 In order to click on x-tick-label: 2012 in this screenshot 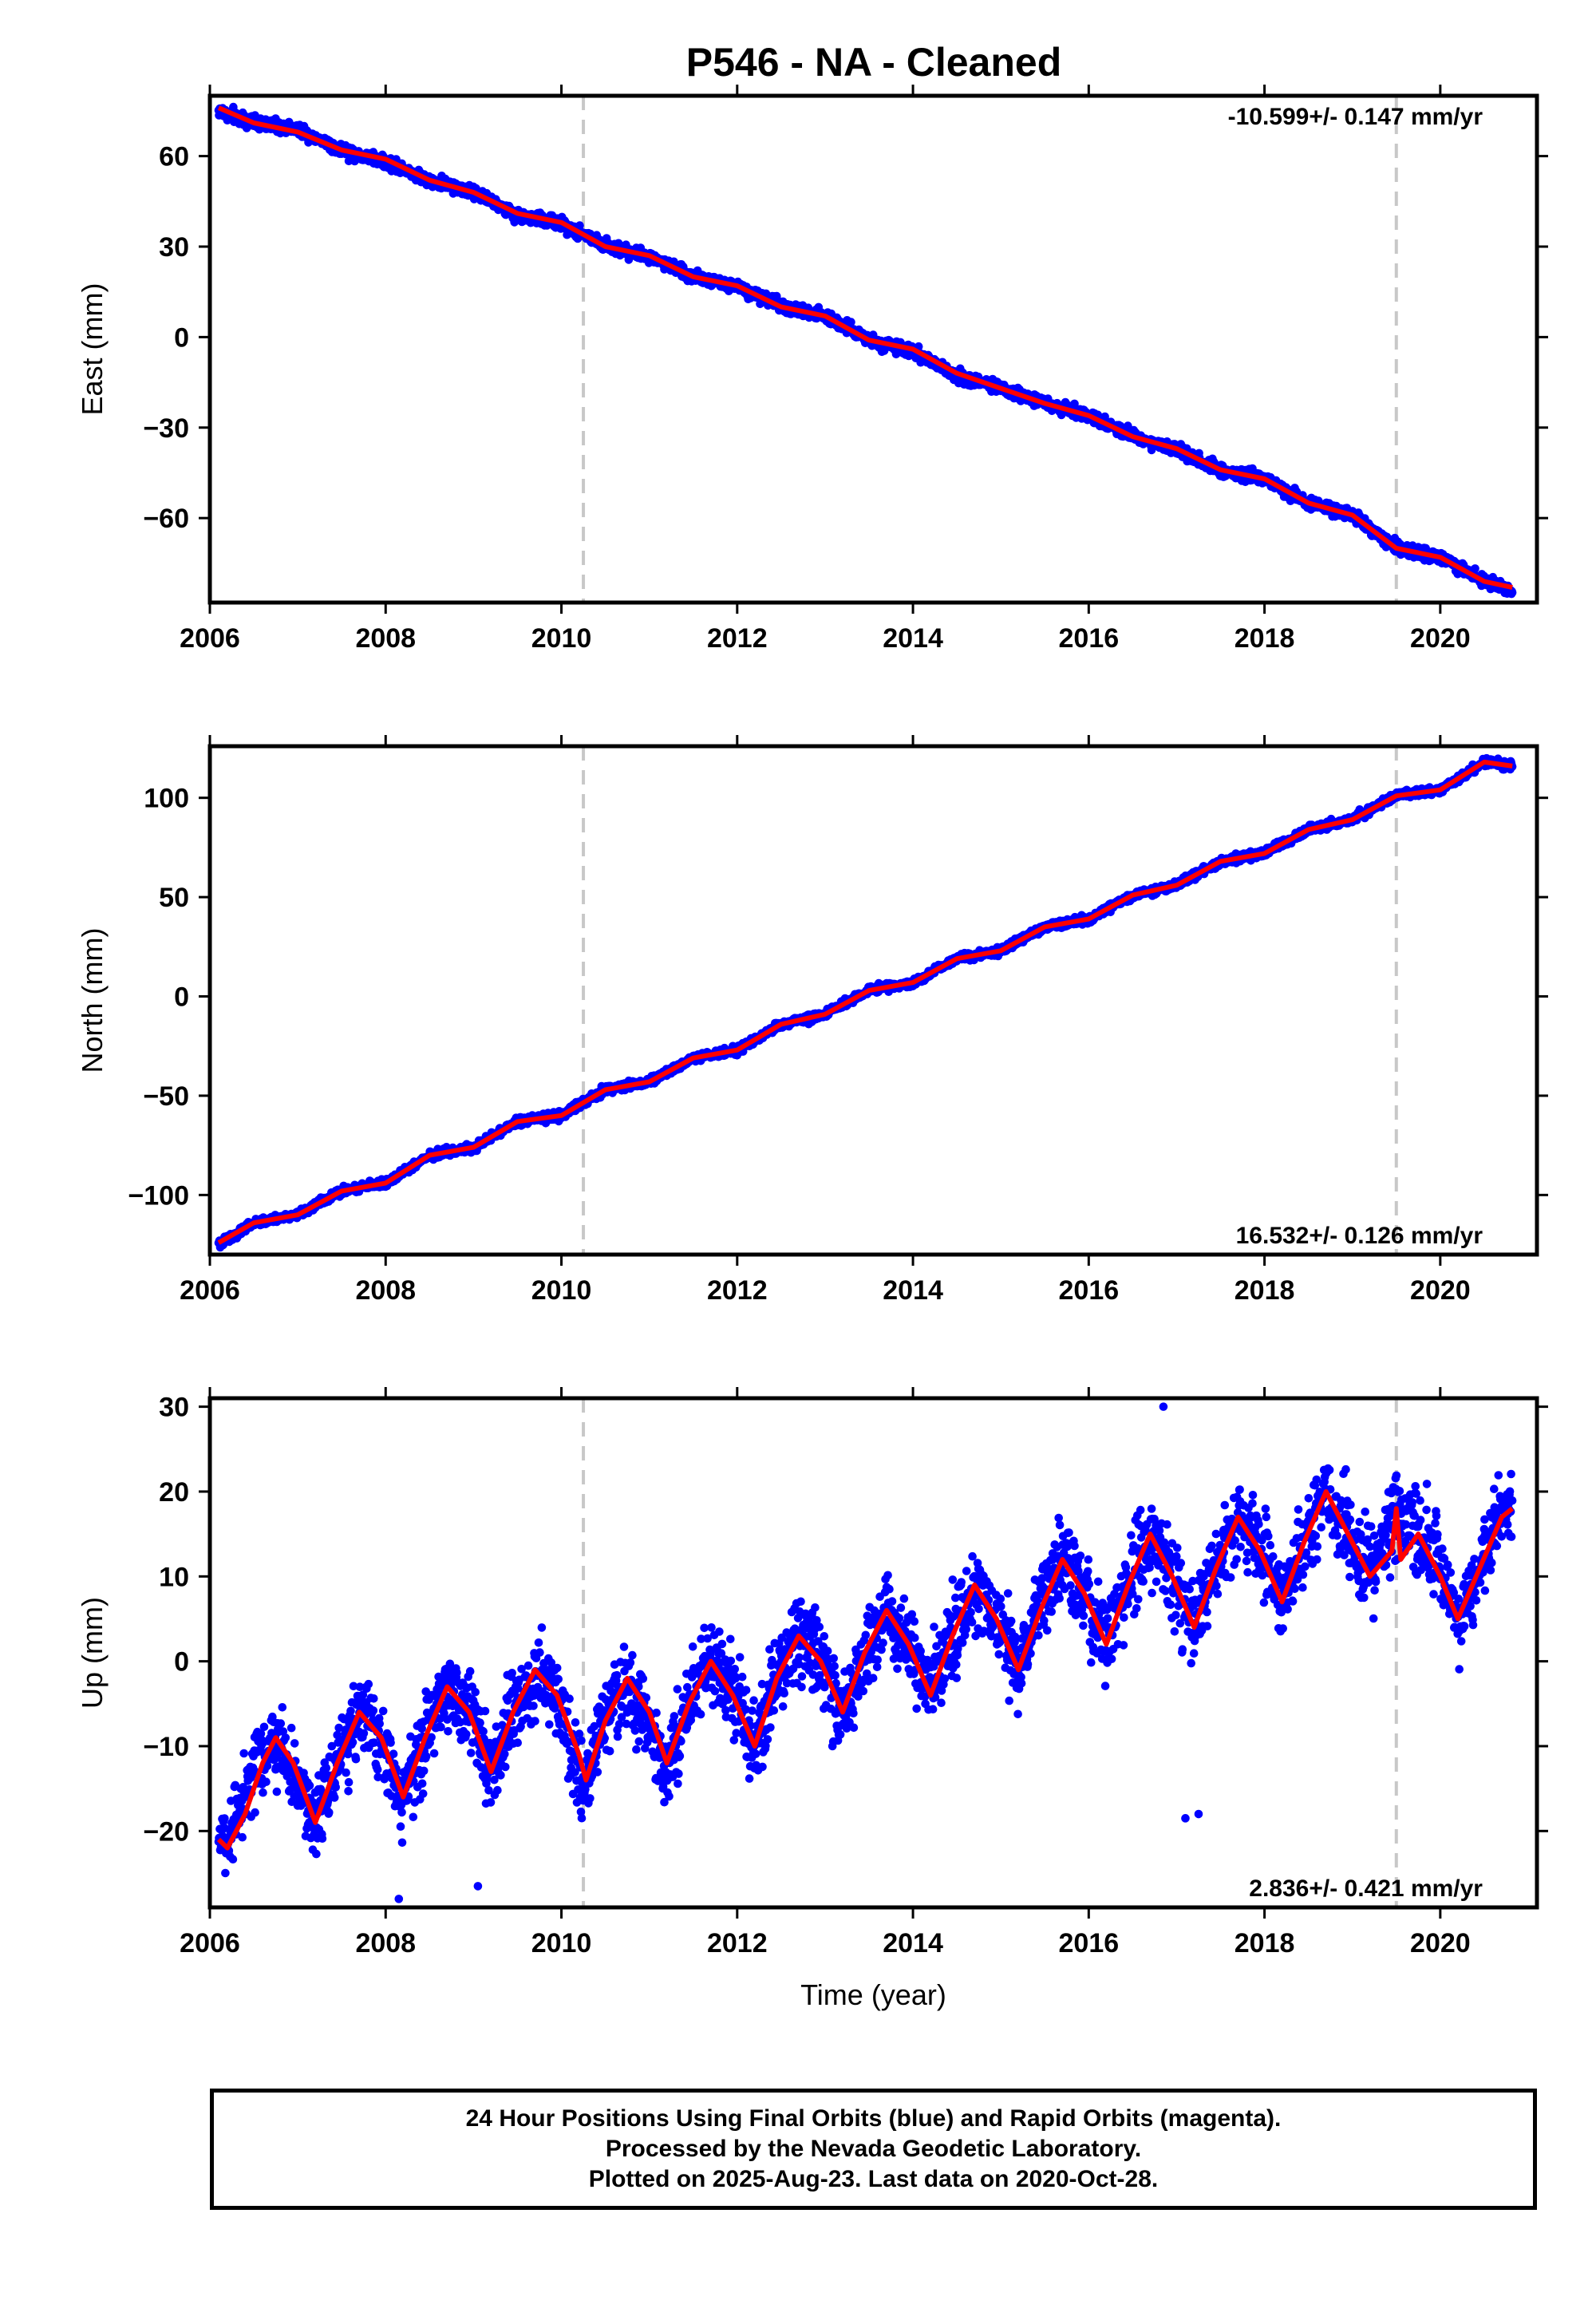, I will do `click(737, 638)`.